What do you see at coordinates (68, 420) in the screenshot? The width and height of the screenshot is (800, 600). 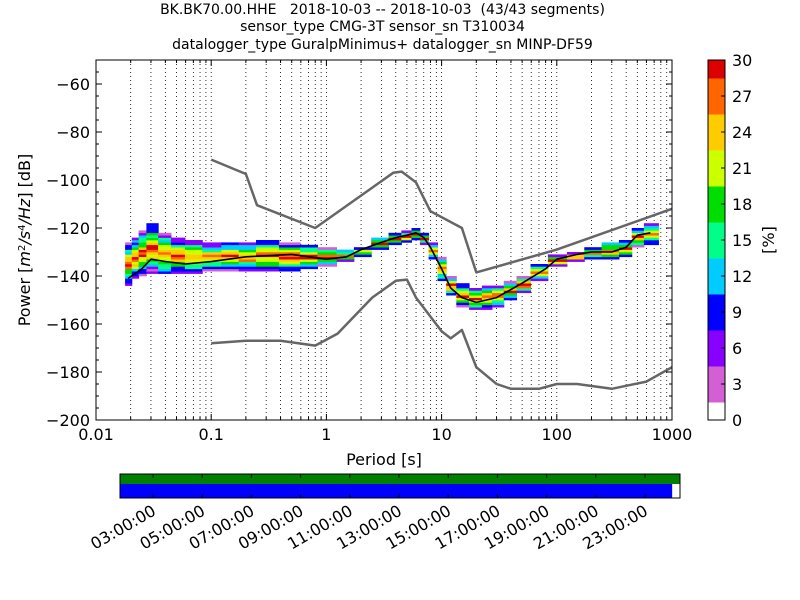 I see `y-tick-label: −200` at bounding box center [68, 420].